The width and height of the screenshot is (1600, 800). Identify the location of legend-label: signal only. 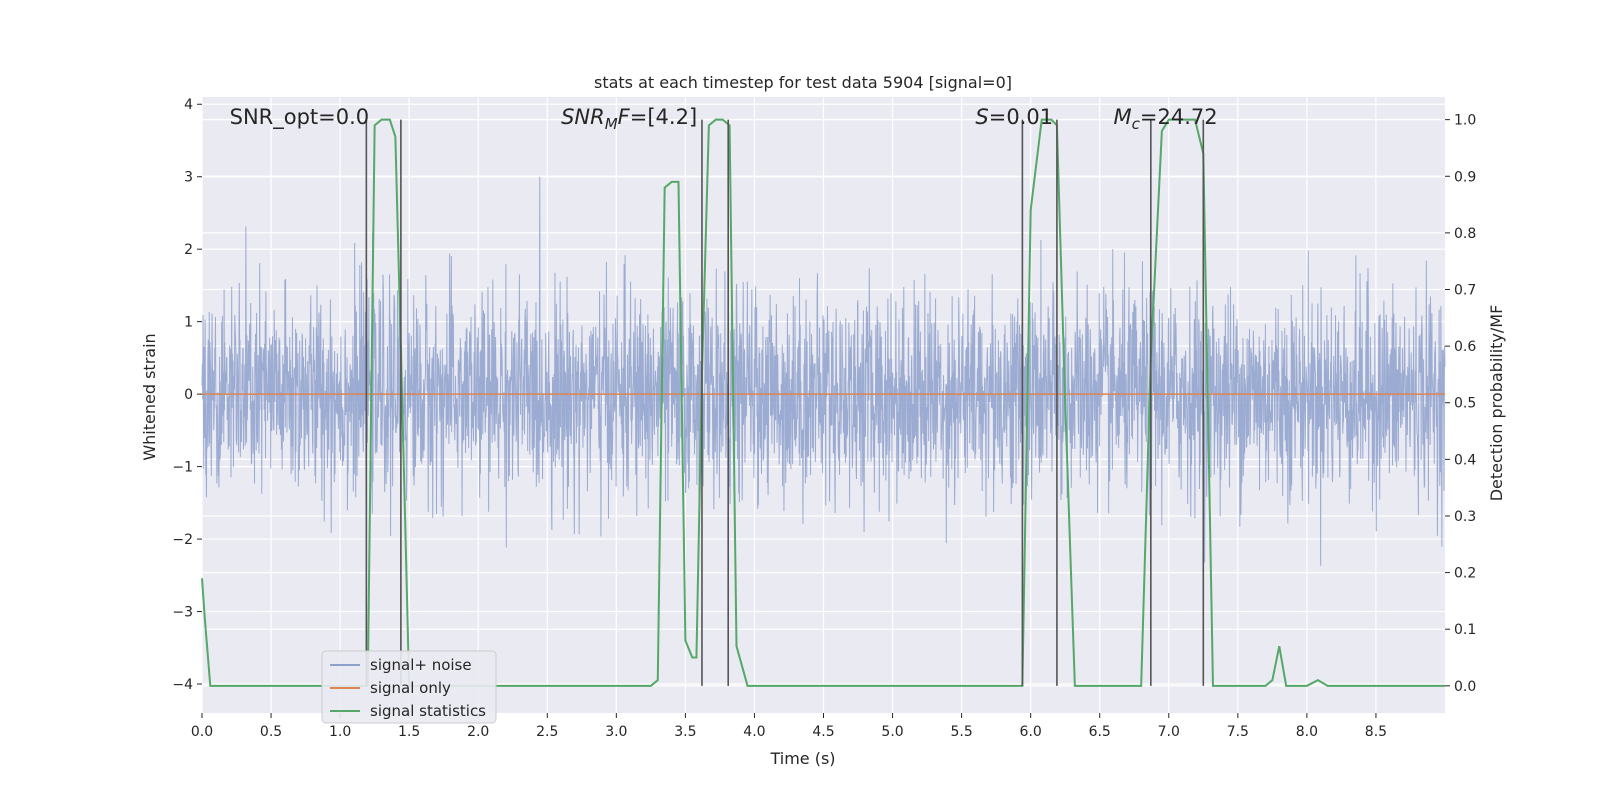
(410, 688).